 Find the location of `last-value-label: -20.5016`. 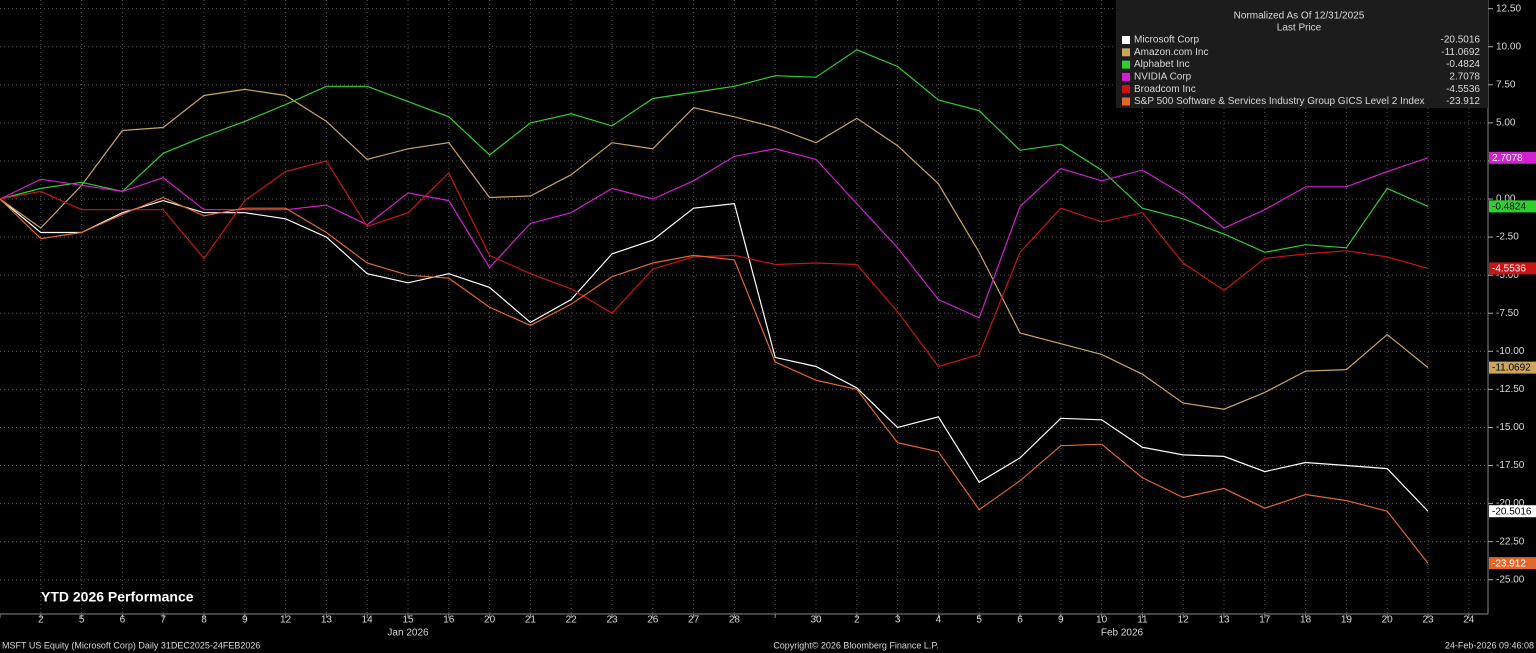

last-value-label: -20.5016 is located at coordinates (1512, 511).